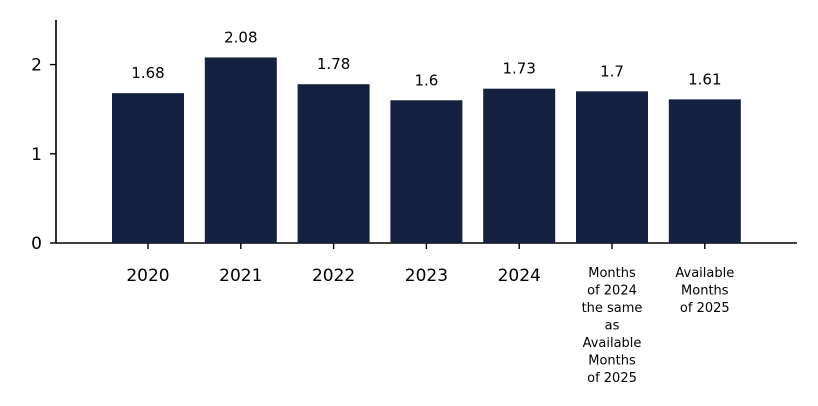 The width and height of the screenshot is (818, 406). I want to click on data-label: 2.08, so click(240, 37).